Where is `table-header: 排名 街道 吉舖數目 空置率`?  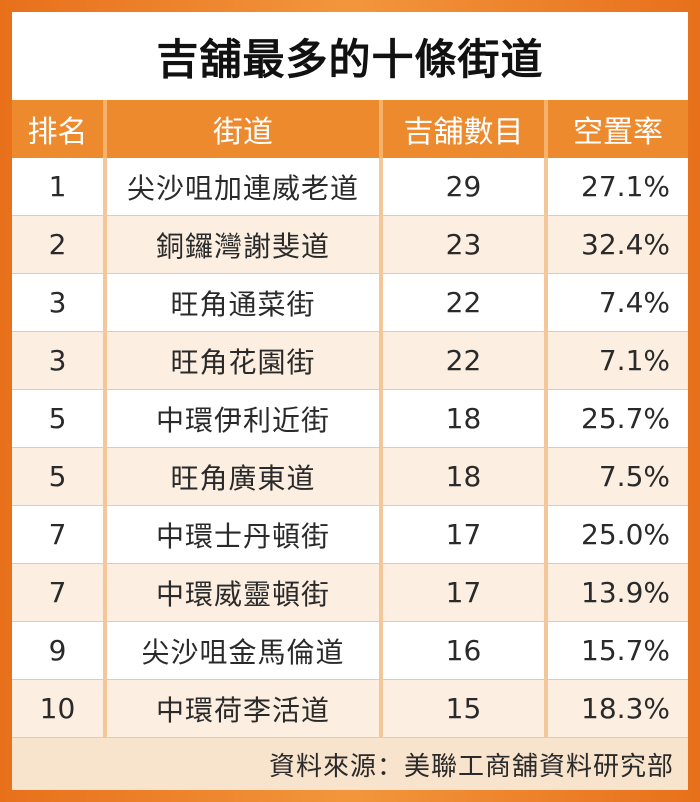 table-header: 排名 街道 吉舖數目 空置率 is located at coordinates (350, 129).